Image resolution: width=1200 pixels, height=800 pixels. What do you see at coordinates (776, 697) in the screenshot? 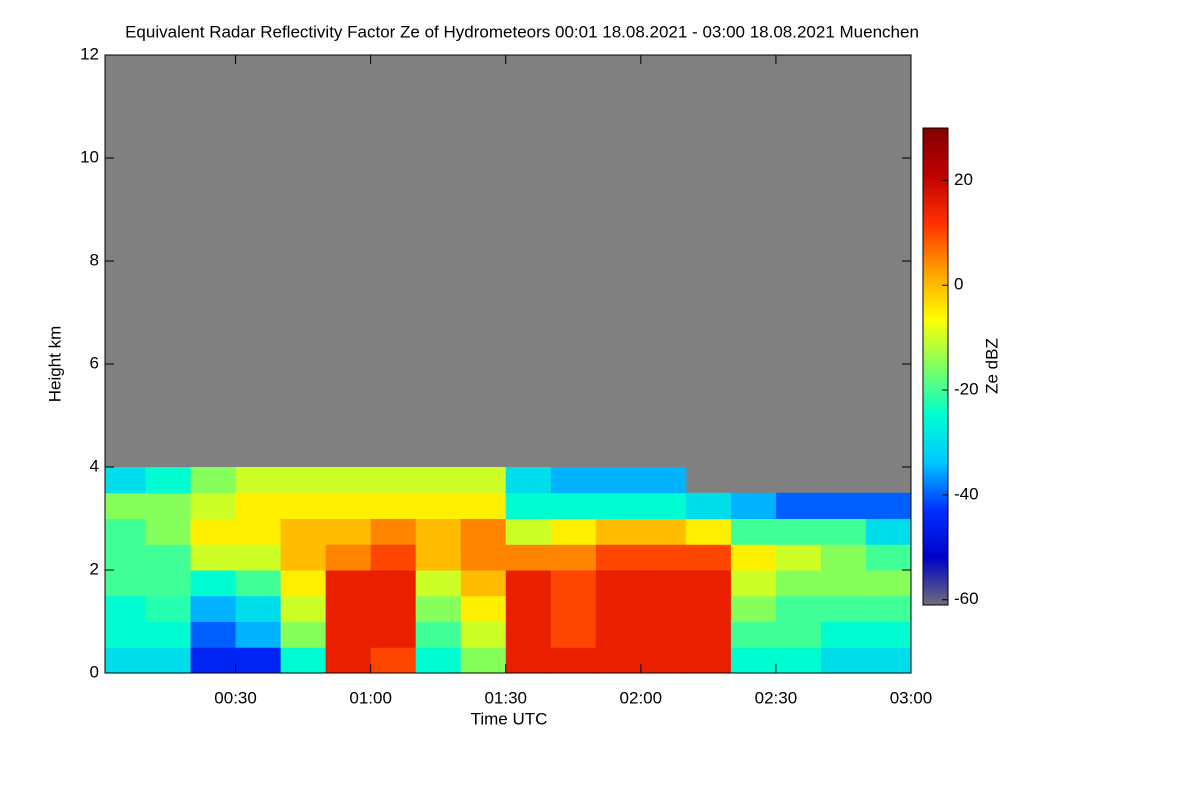
I see `x-tick-label: 02:30` at bounding box center [776, 697].